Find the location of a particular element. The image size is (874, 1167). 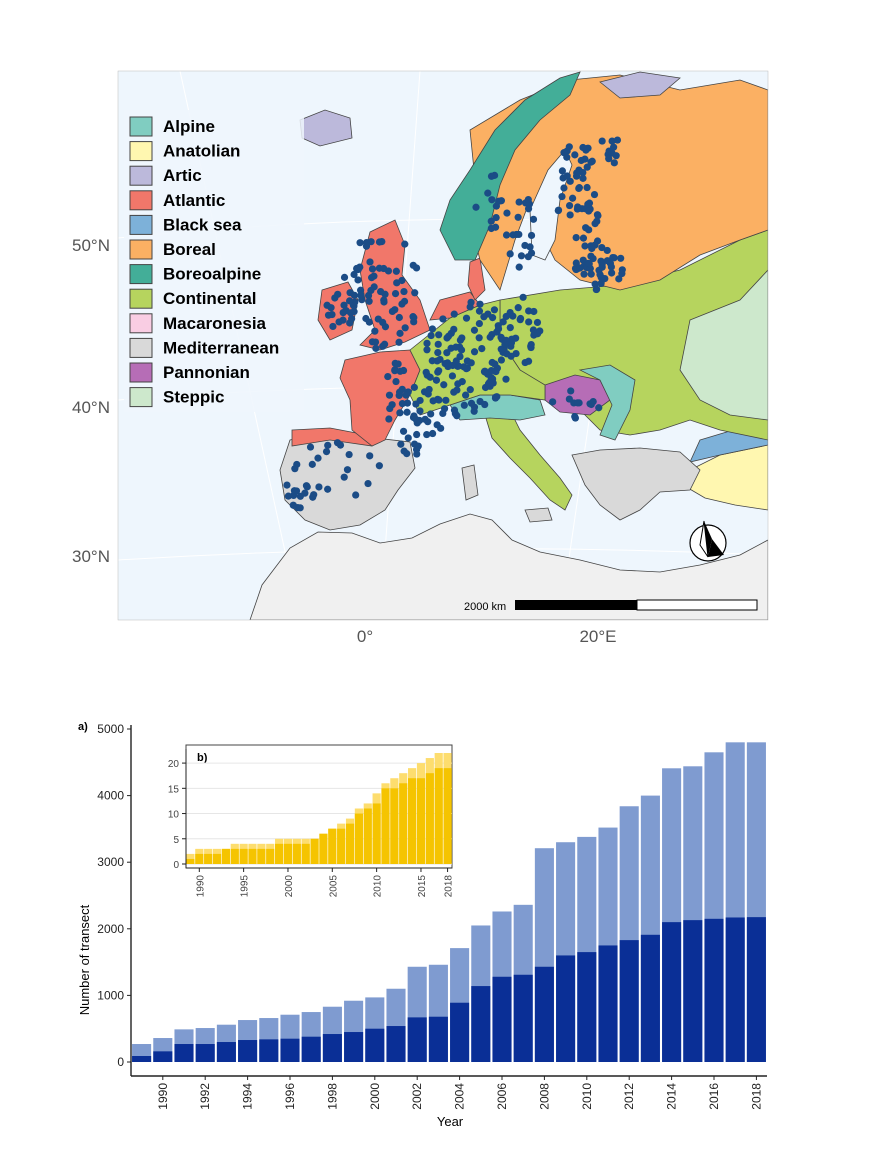

x-tick-label: 1994 is located at coordinates (248, 1096).